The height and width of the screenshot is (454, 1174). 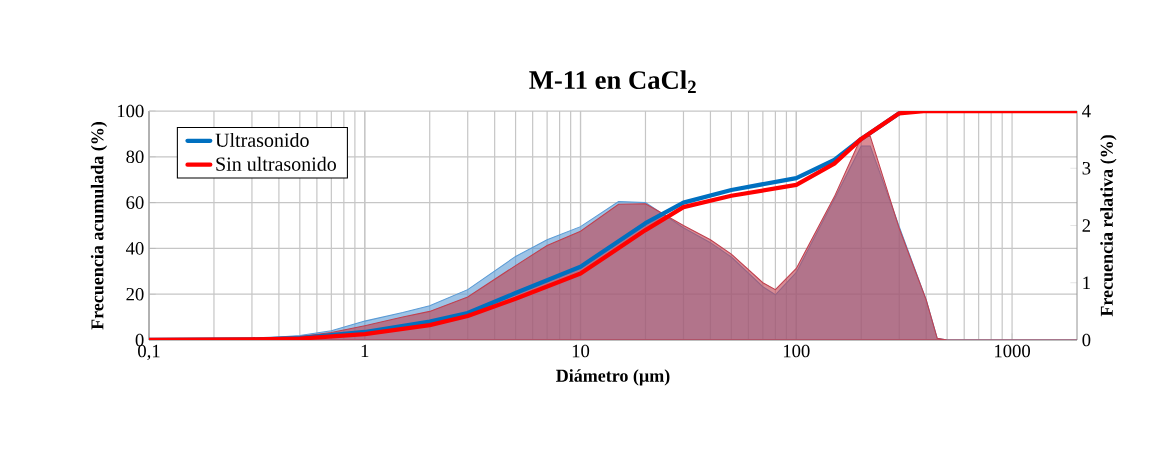 What do you see at coordinates (365, 351) in the screenshot?
I see `x-tick-label: 1` at bounding box center [365, 351].